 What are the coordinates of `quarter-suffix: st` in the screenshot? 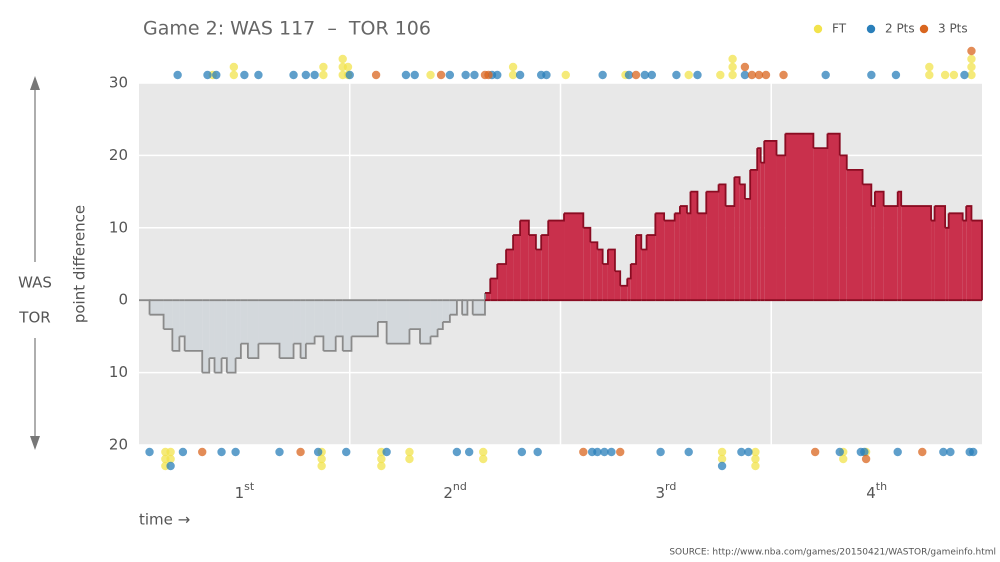 It's located at (249, 486).